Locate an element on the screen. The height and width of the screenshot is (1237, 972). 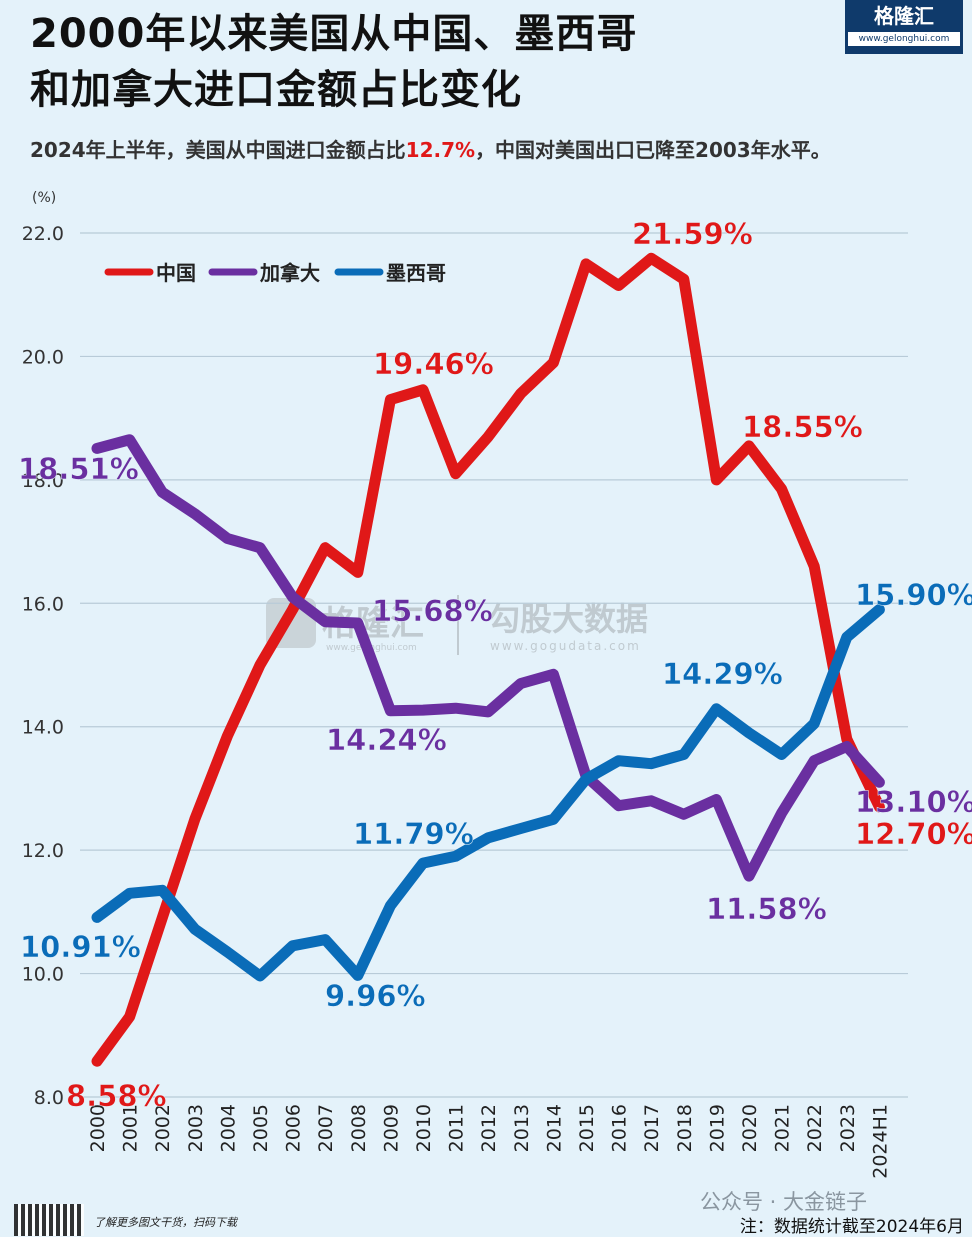
x-tick-label: 2018 is located at coordinates (685, 1128).